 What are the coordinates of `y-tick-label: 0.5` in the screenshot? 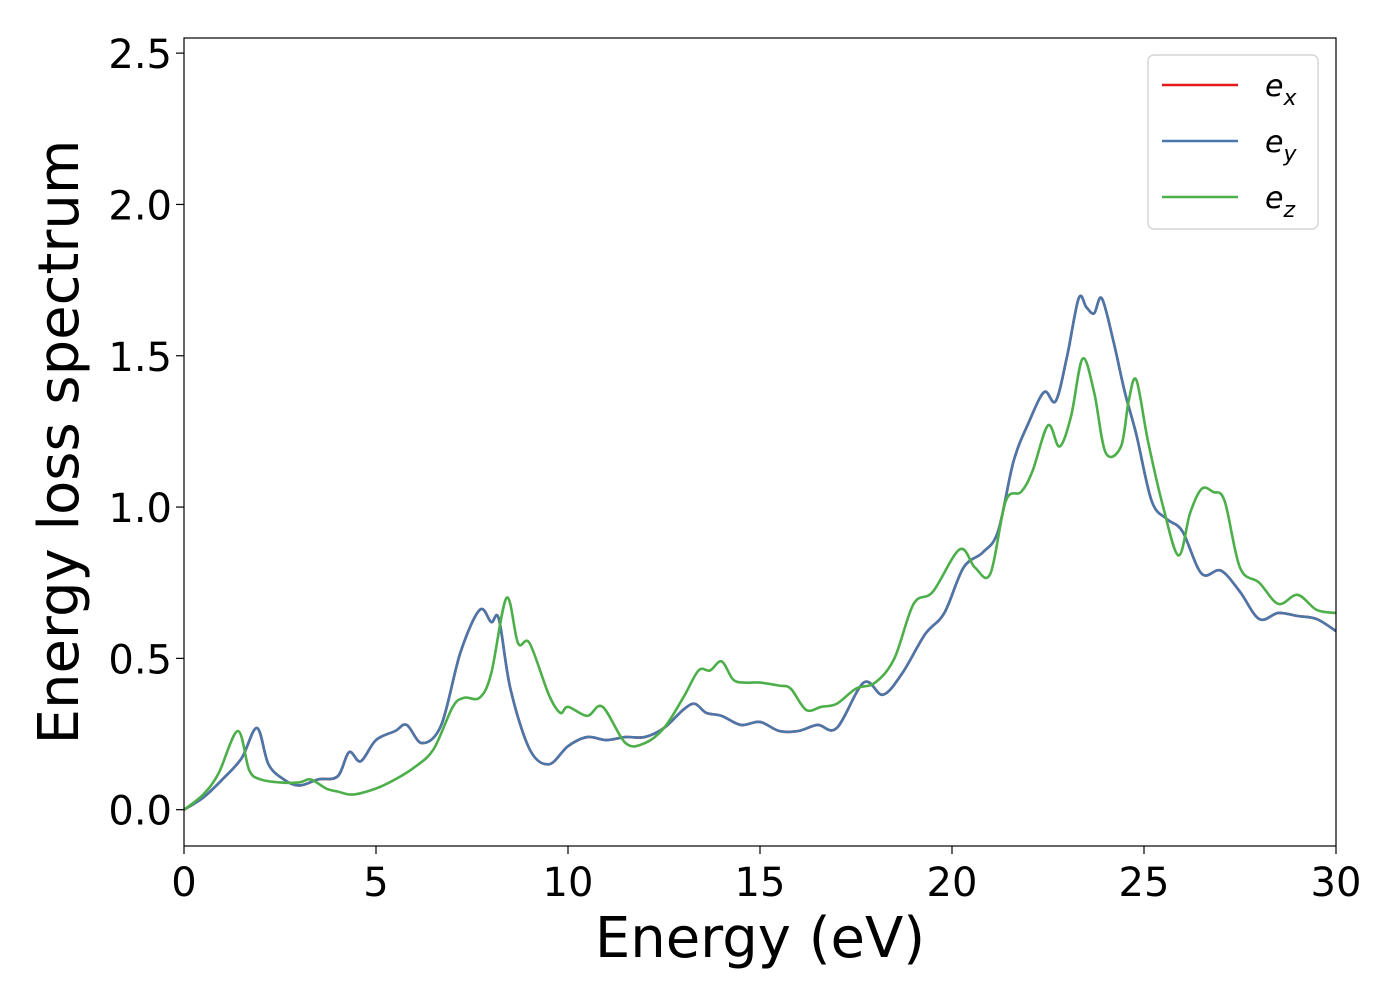 It's located at (140, 660).